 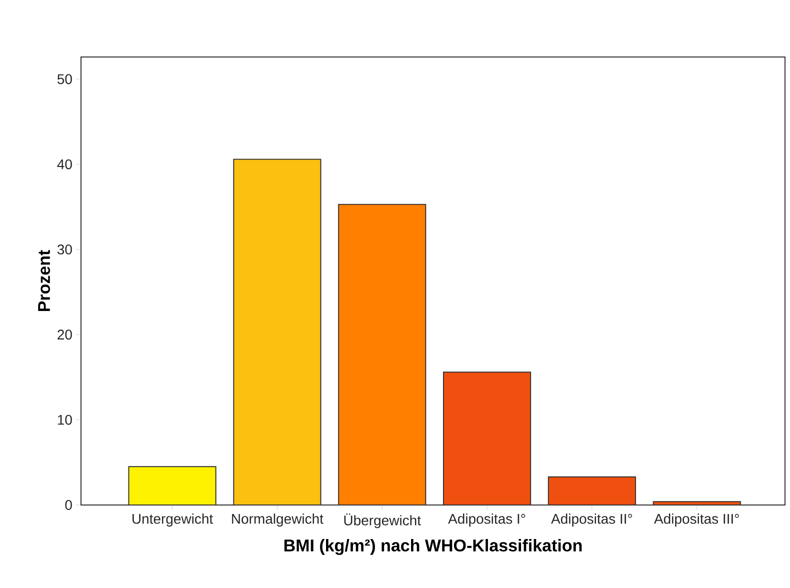 What do you see at coordinates (591, 520) in the screenshot?
I see `x-tick-label: Adipositas II°` at bounding box center [591, 520].